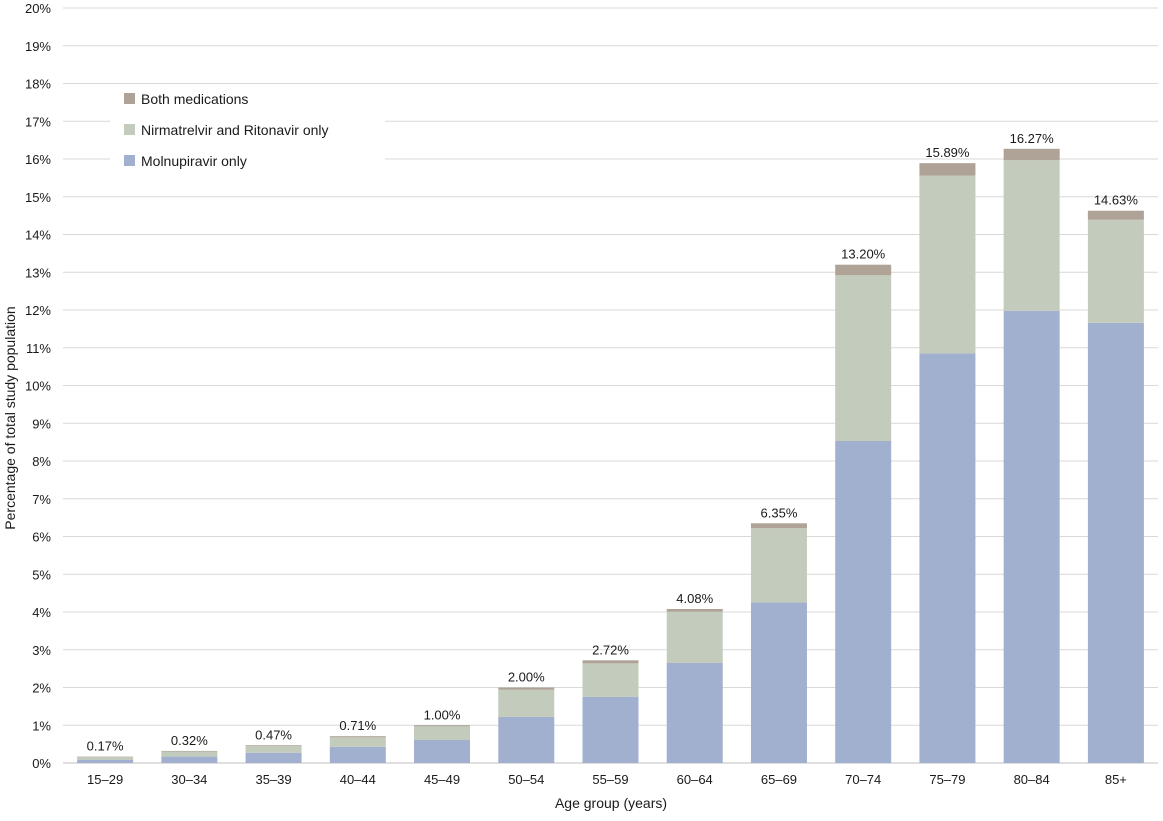 This screenshot has width=1163, height=821. I want to click on total-data-label: 1.00%, so click(442, 714).